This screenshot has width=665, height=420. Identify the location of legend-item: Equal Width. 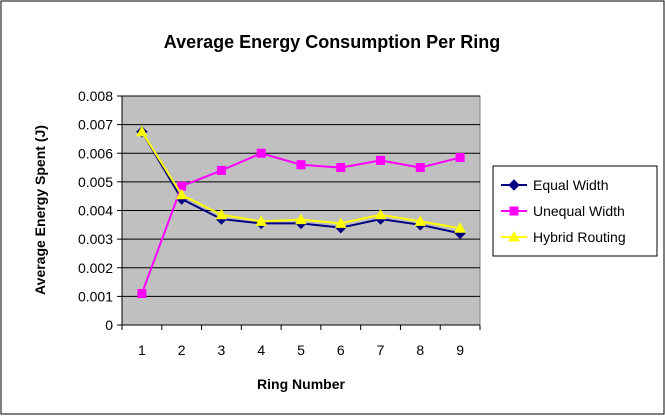
(554, 185).